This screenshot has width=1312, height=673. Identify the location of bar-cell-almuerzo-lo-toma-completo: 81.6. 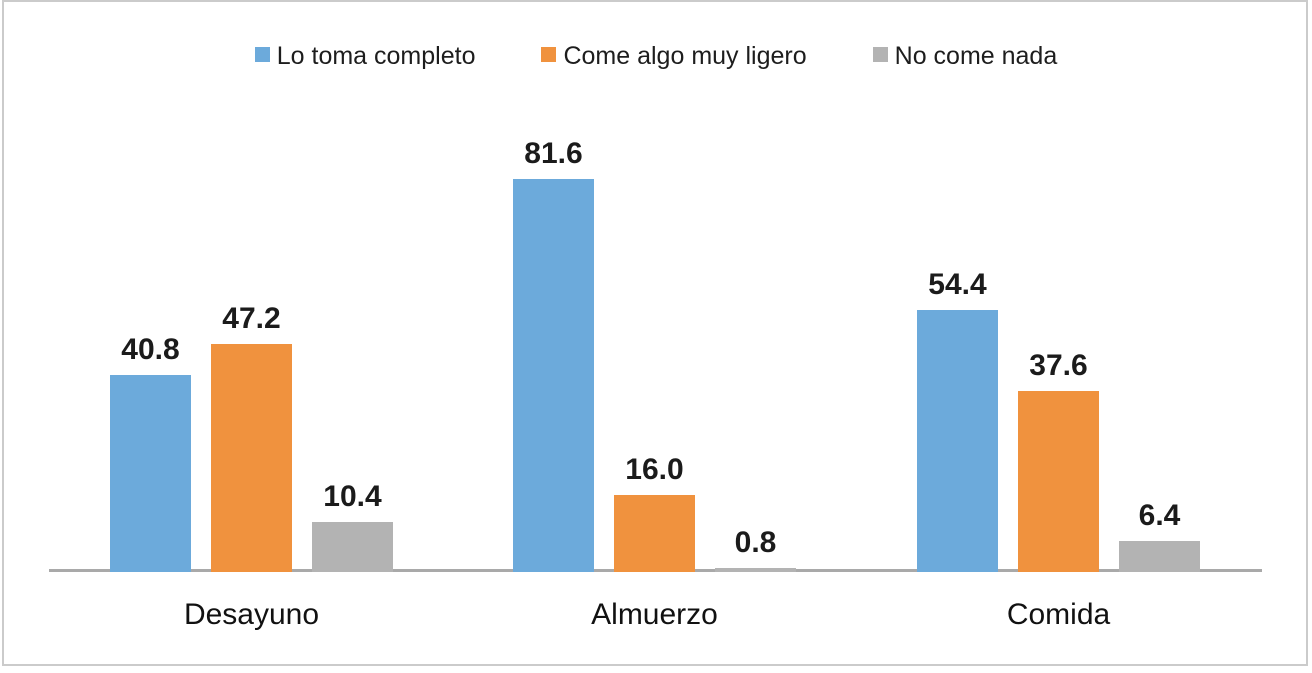
(553, 354).